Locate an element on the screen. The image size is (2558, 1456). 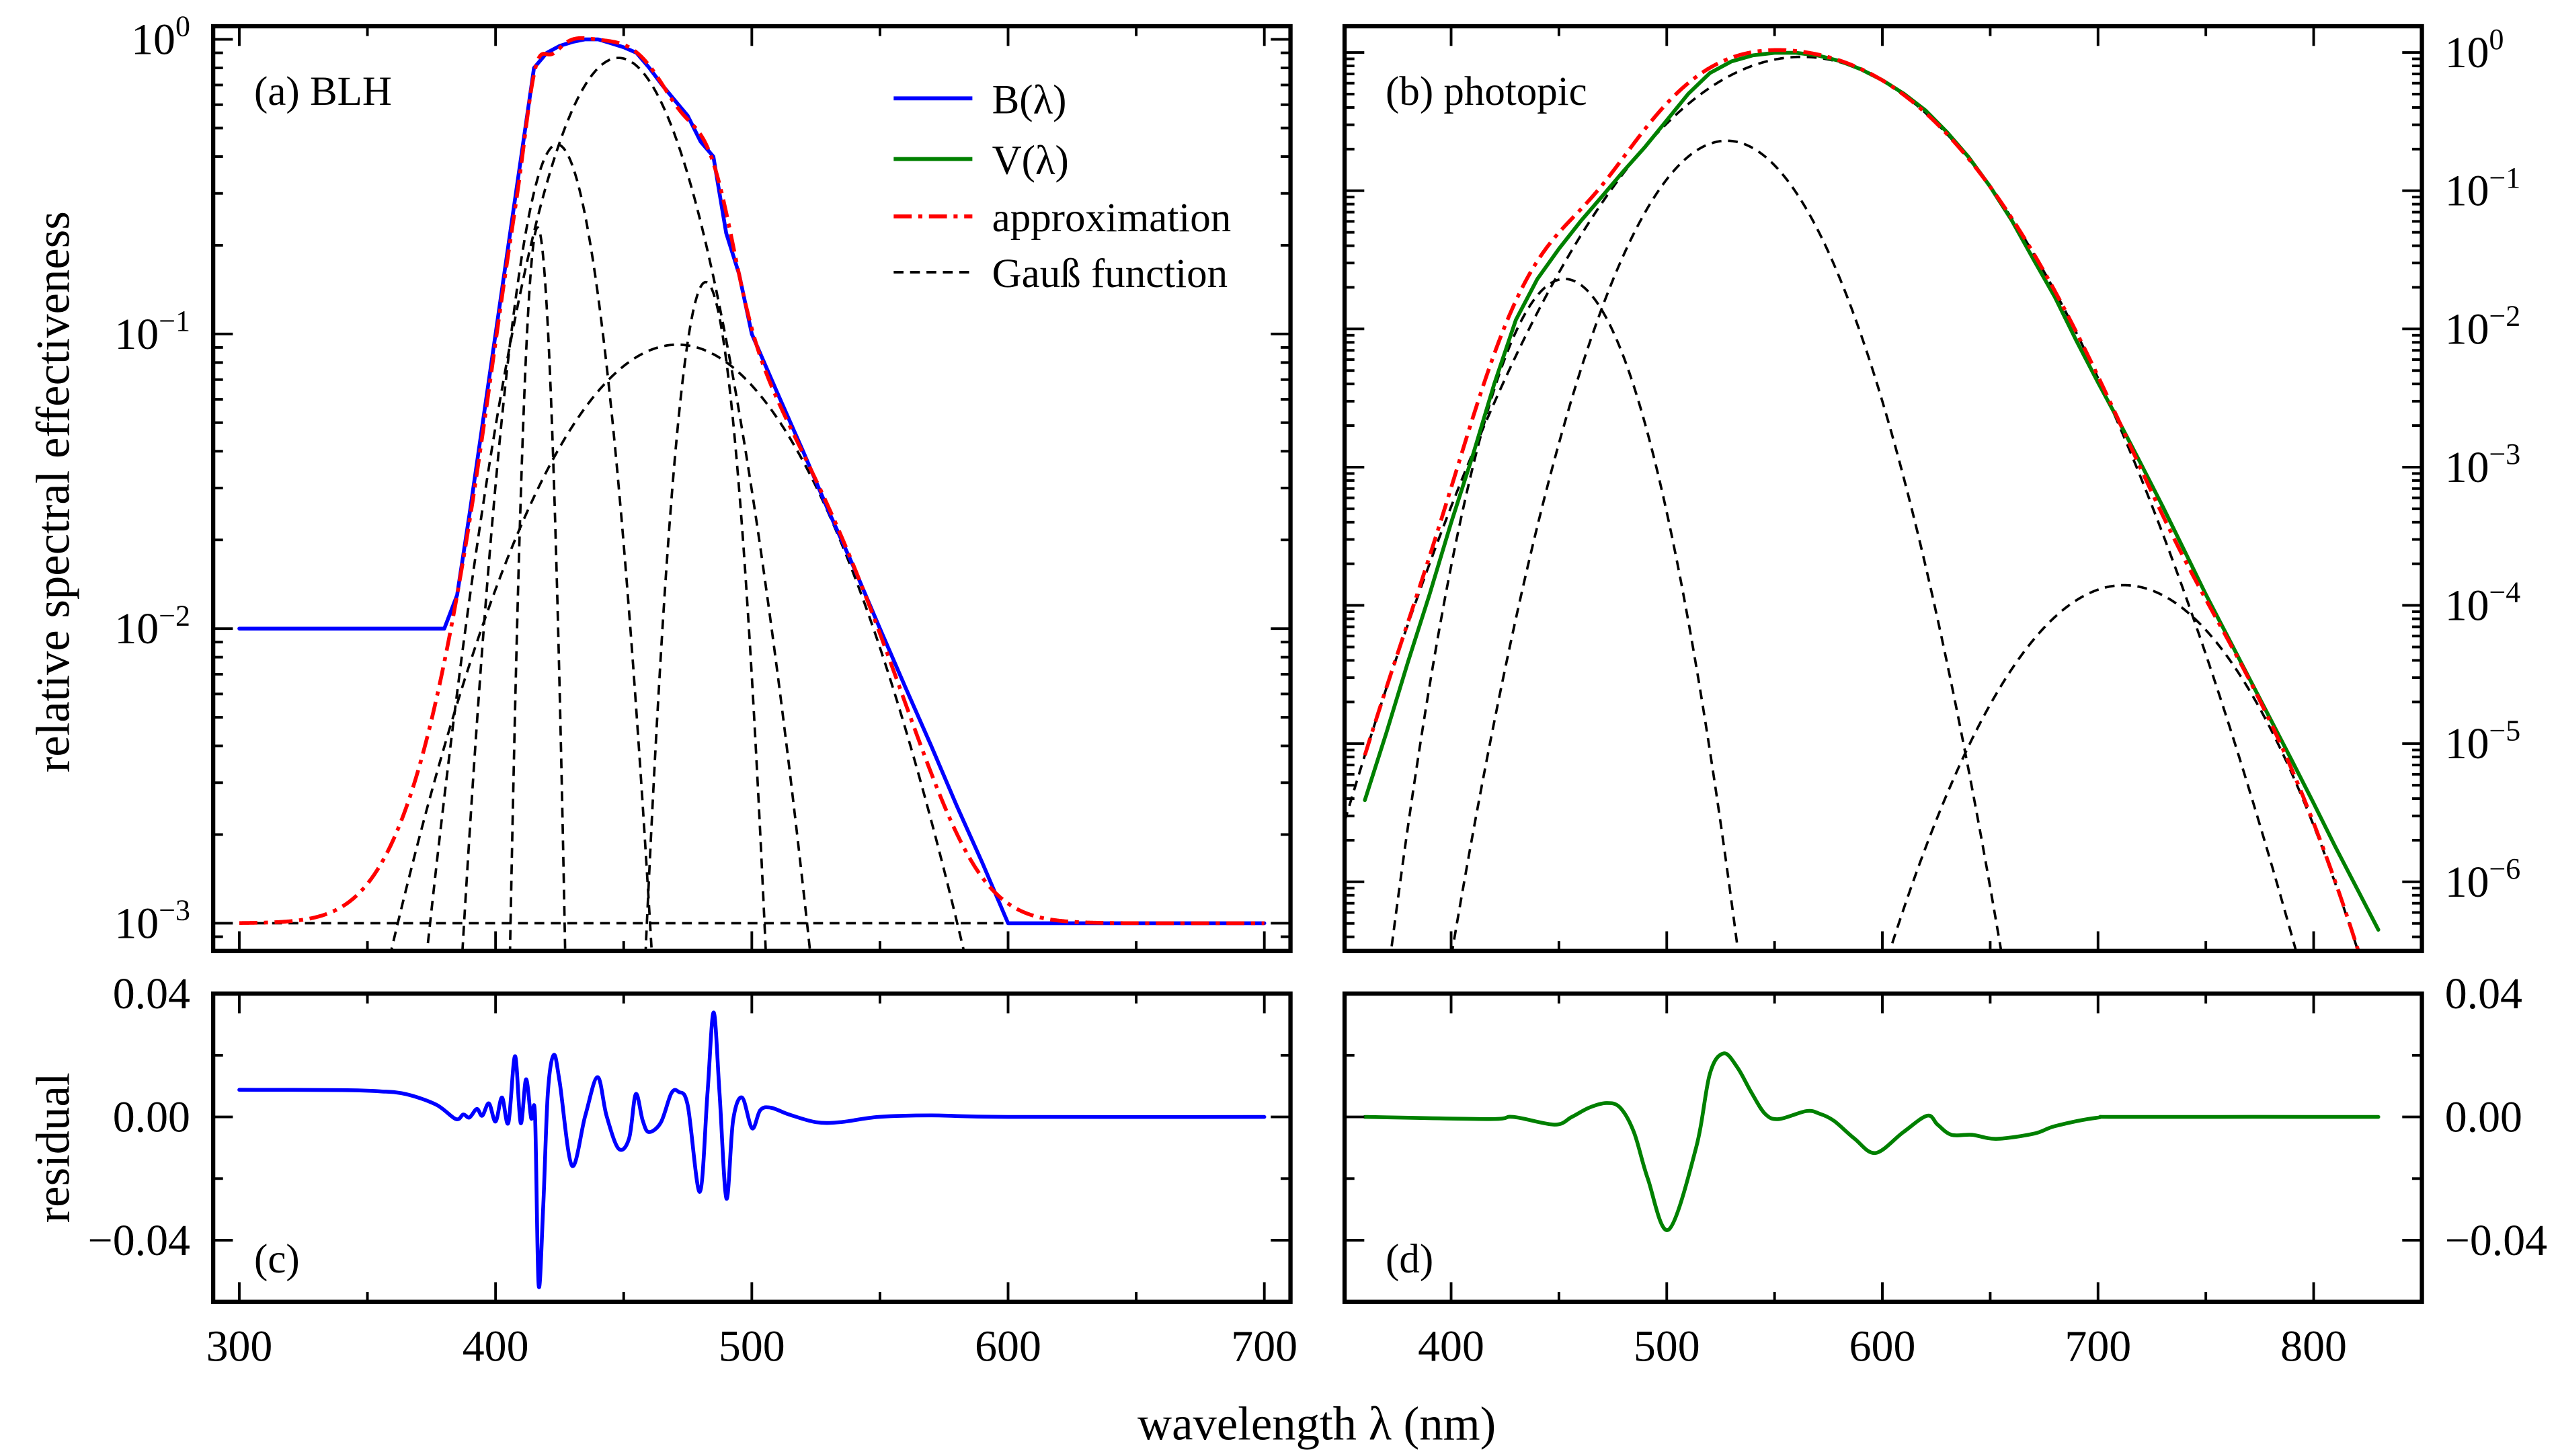
x-tick-label: 800 is located at coordinates (2313, 1346).